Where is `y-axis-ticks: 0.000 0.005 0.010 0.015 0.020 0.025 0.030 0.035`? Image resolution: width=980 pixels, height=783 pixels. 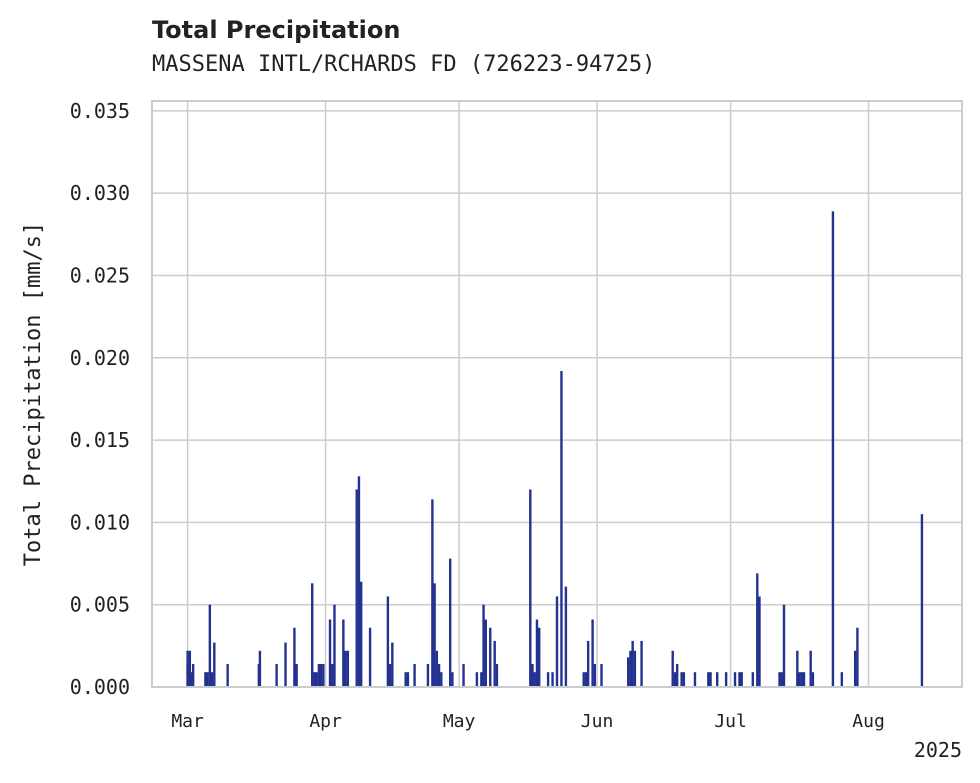
y-axis-ticks: 0.000 0.005 0.010 0.015 0.020 0.025 0.030 0.035 is located at coordinates (100, 399).